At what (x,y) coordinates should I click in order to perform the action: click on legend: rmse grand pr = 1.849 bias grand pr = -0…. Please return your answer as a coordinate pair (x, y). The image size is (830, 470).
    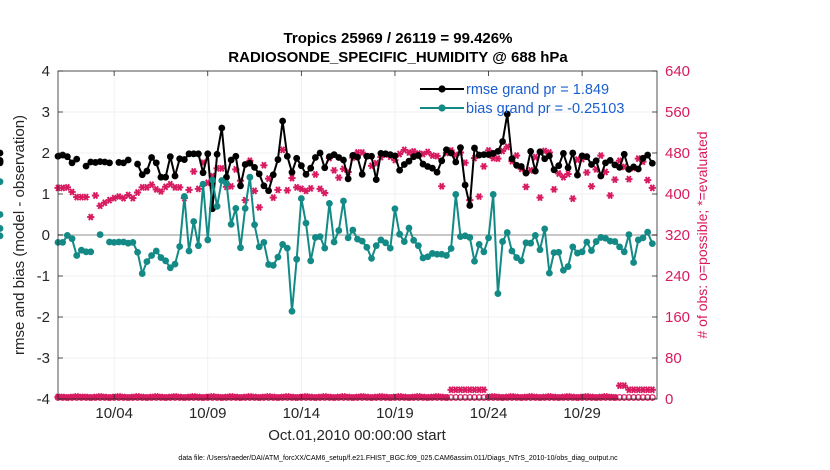
    Looking at the image, I should click on (522, 99).